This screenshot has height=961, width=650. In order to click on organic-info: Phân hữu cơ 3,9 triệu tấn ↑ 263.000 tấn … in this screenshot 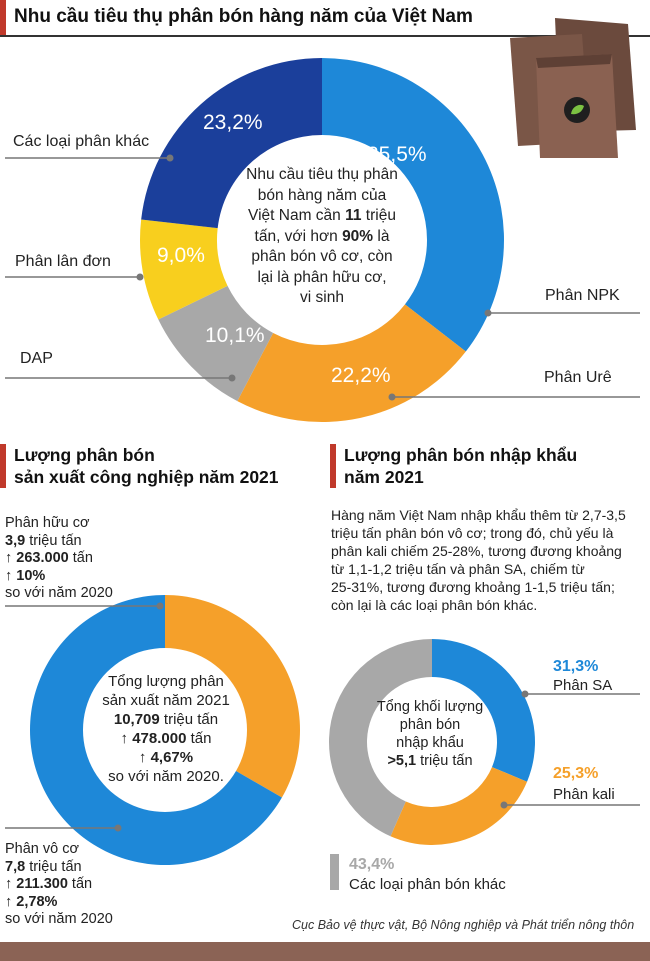, I will do `click(59, 558)`.